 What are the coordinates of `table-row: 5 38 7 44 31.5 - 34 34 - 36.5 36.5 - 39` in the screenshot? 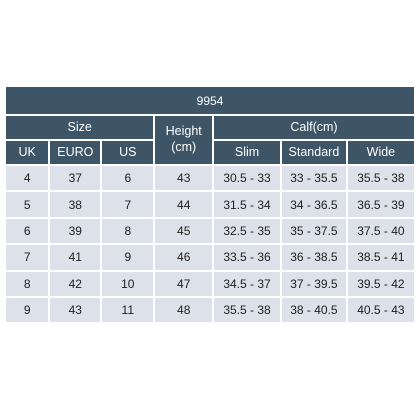 It's located at (210, 204).